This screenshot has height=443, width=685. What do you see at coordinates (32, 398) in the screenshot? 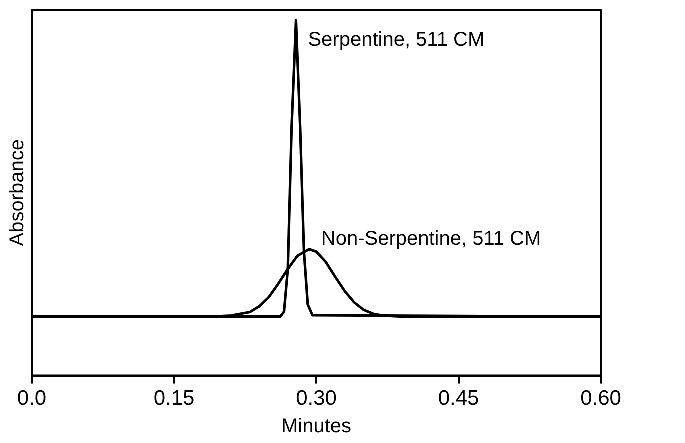
I see `x-tick-label: 0.0` at bounding box center [32, 398].